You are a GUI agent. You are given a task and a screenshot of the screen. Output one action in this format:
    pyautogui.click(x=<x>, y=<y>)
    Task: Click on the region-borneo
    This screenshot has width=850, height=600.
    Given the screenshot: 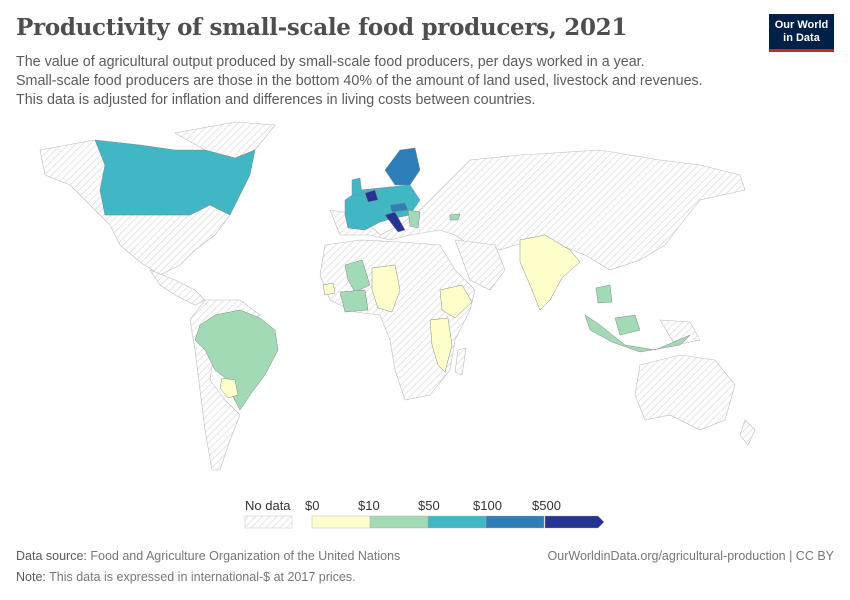 What is the action you would take?
    pyautogui.click(x=627, y=325)
    